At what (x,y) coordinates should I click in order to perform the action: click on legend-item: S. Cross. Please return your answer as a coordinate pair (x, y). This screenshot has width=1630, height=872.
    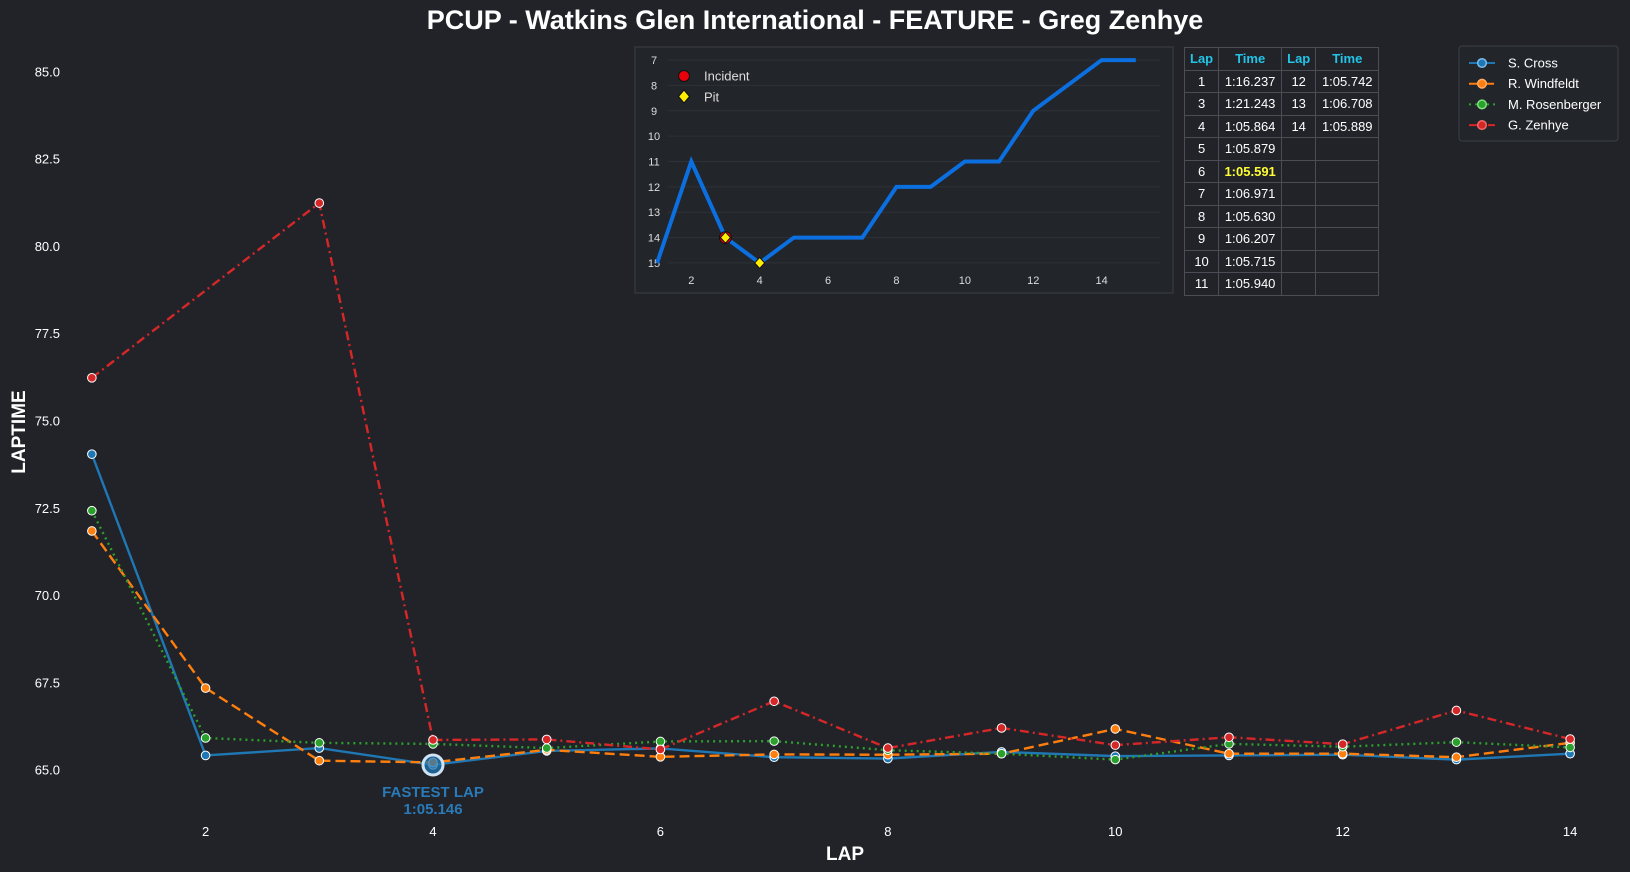
    Looking at the image, I should click on (1513, 63).